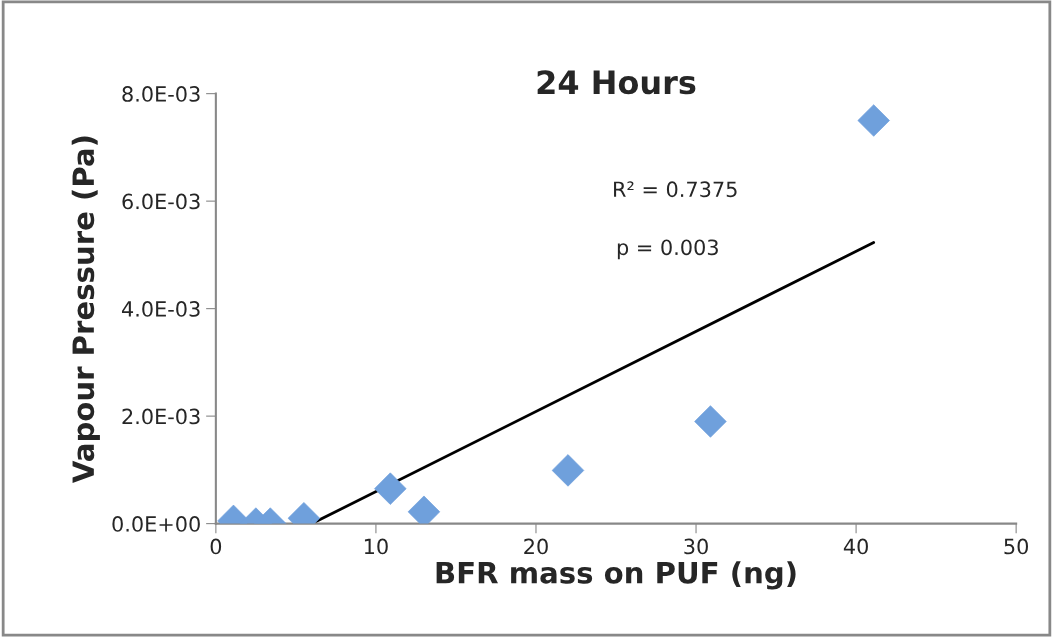  Describe the element at coordinates (156, 524) in the screenshot. I see `y-tick-label: 0.0E+00` at that location.